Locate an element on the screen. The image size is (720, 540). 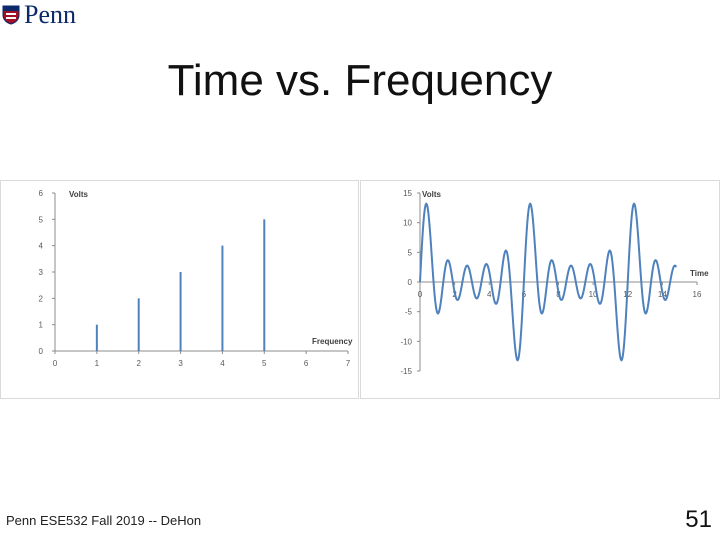
x-tick-label: 5 is located at coordinates (264, 363).